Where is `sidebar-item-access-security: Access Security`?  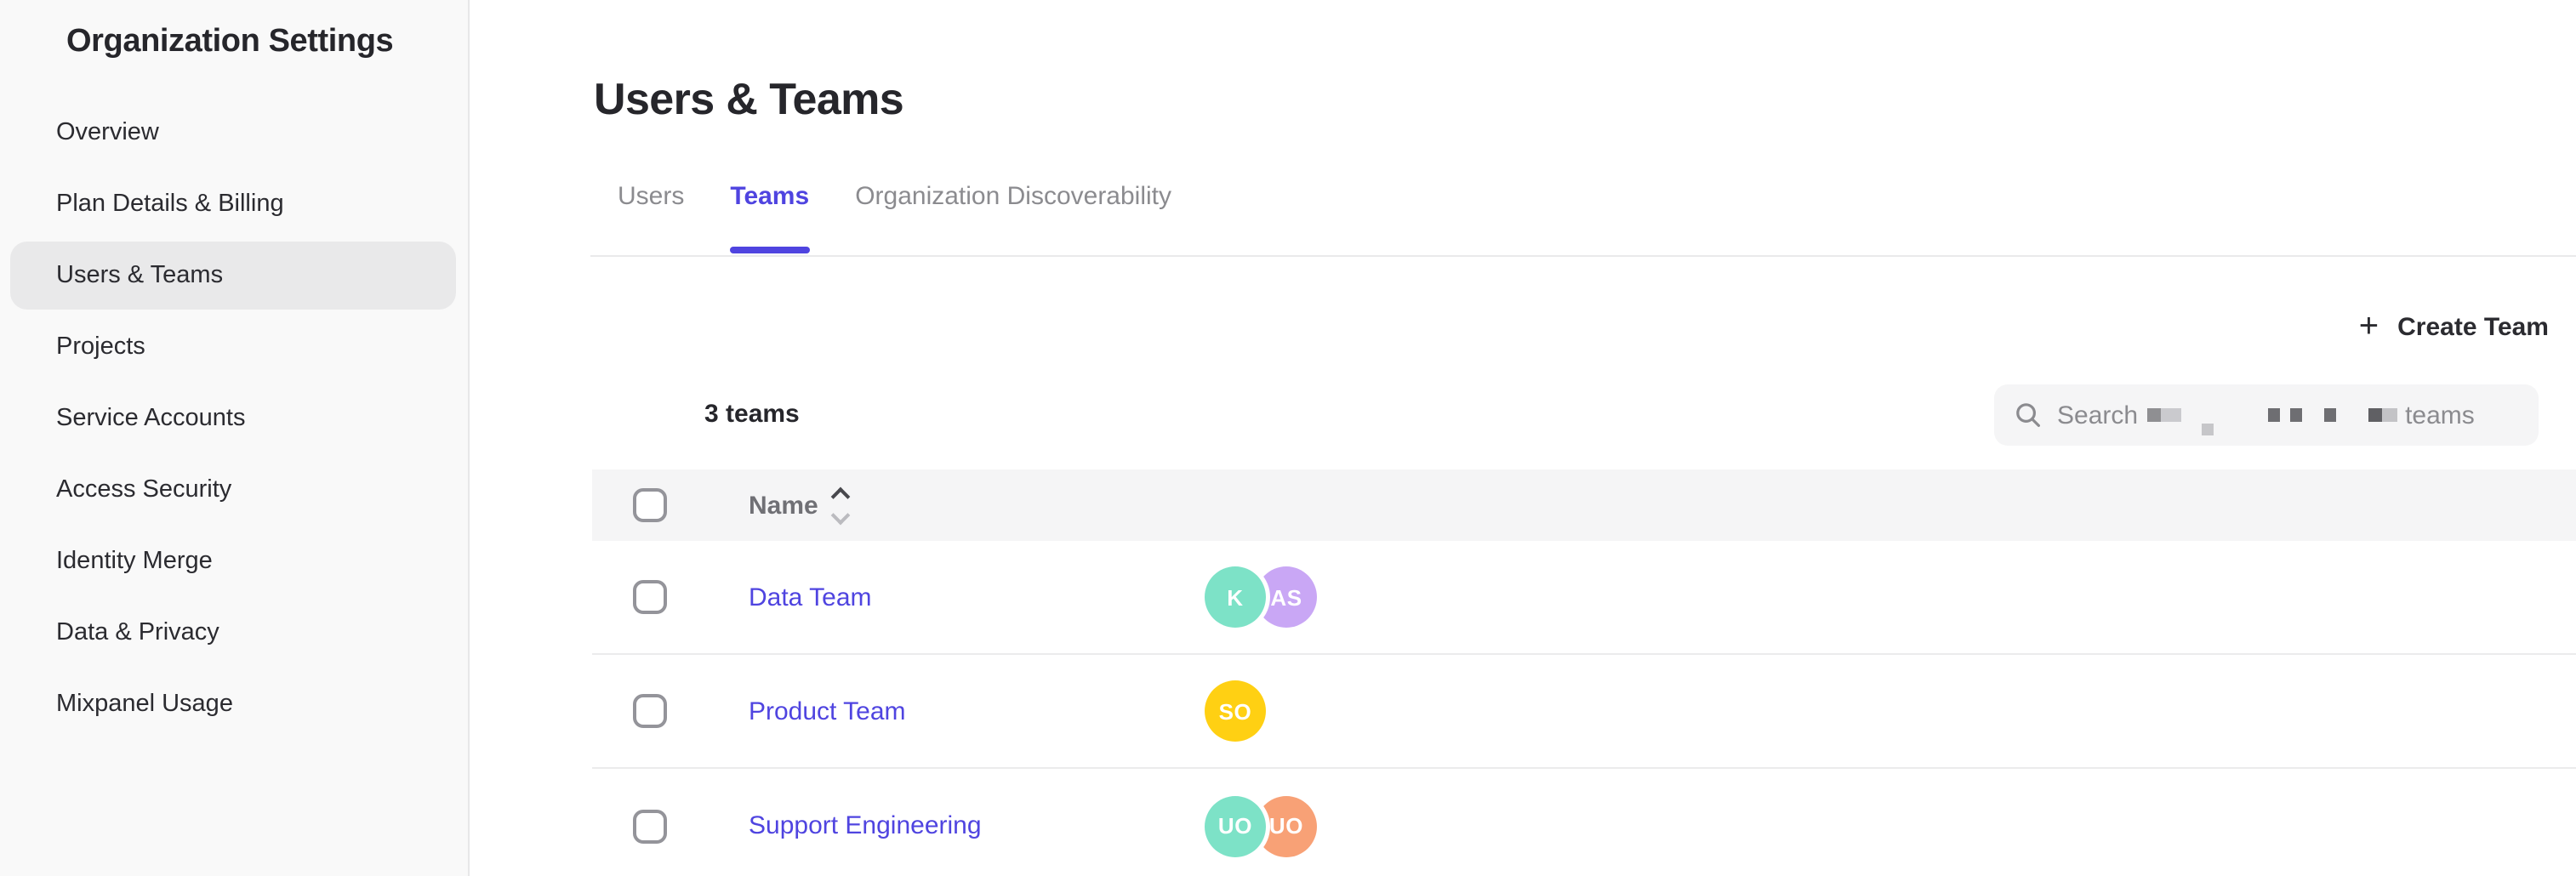 sidebar-item-access-security: Access Security is located at coordinates (144, 489).